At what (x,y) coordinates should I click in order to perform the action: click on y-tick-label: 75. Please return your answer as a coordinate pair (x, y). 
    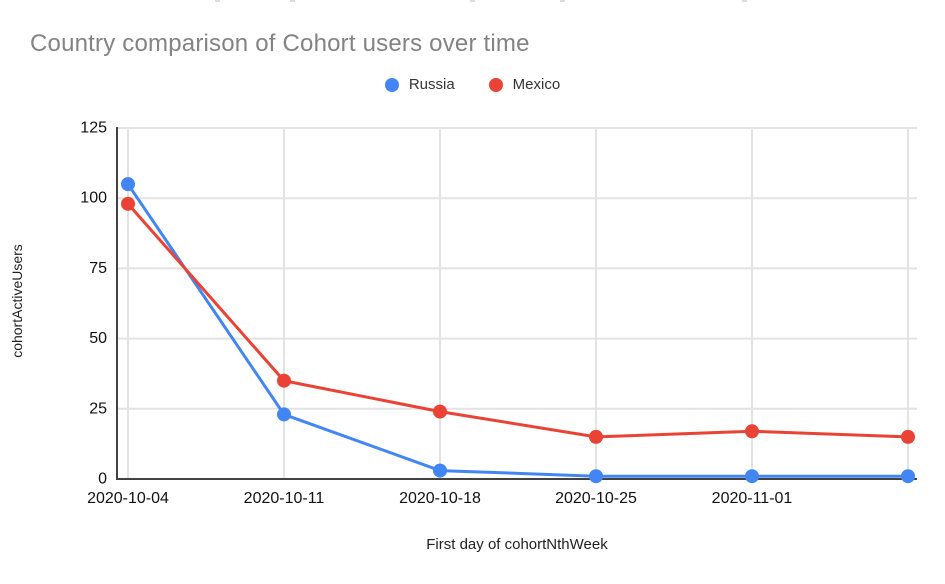
    Looking at the image, I should click on (98, 268).